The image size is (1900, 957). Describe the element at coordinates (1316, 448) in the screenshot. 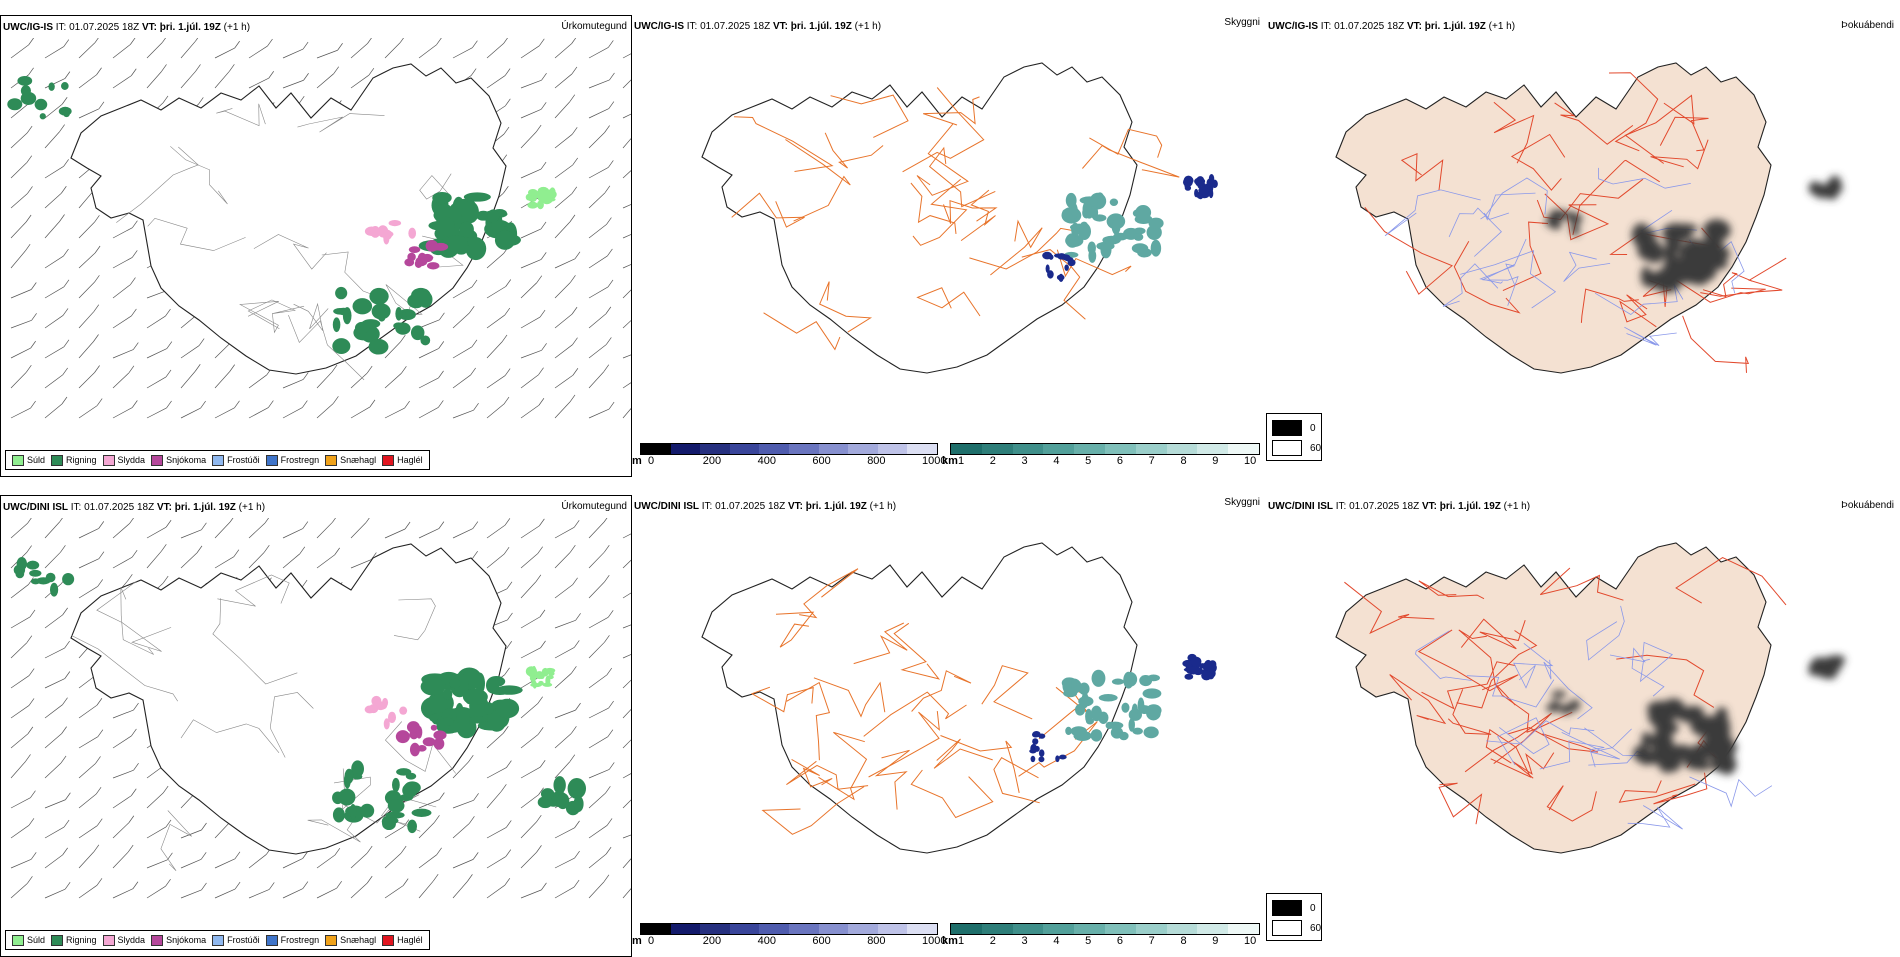

I see `fog-key-label: 60` at that location.